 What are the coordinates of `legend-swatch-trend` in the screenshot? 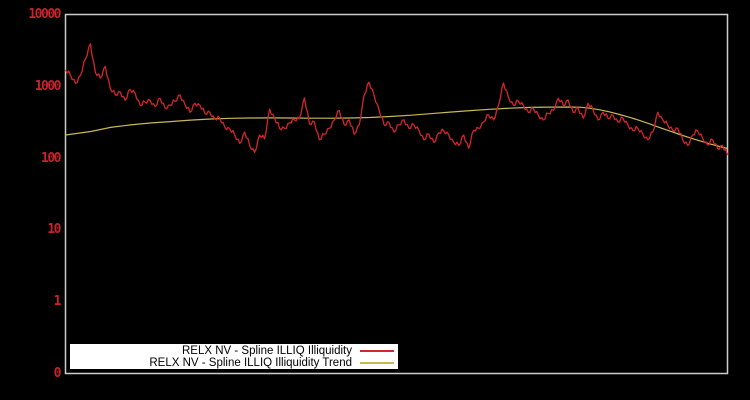 It's located at (377, 362).